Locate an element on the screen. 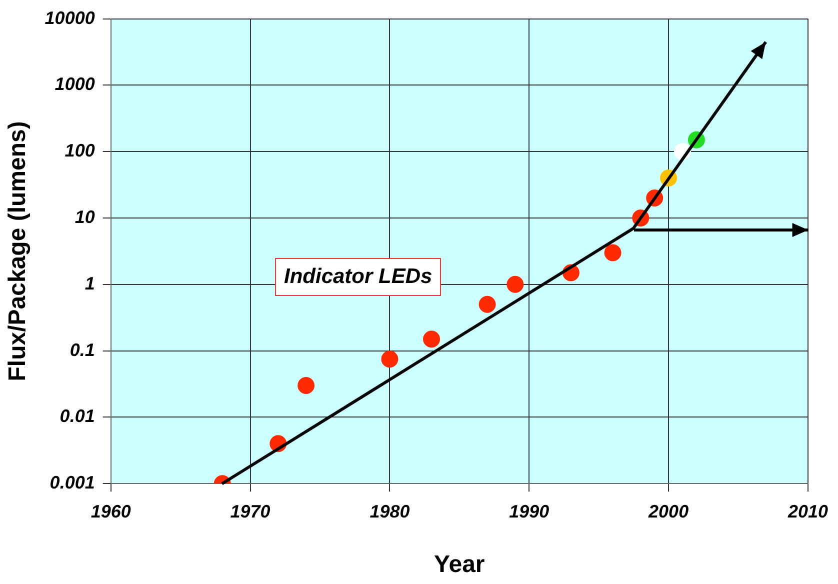 The image size is (838, 584). x-tick-label: 1990 is located at coordinates (529, 511).